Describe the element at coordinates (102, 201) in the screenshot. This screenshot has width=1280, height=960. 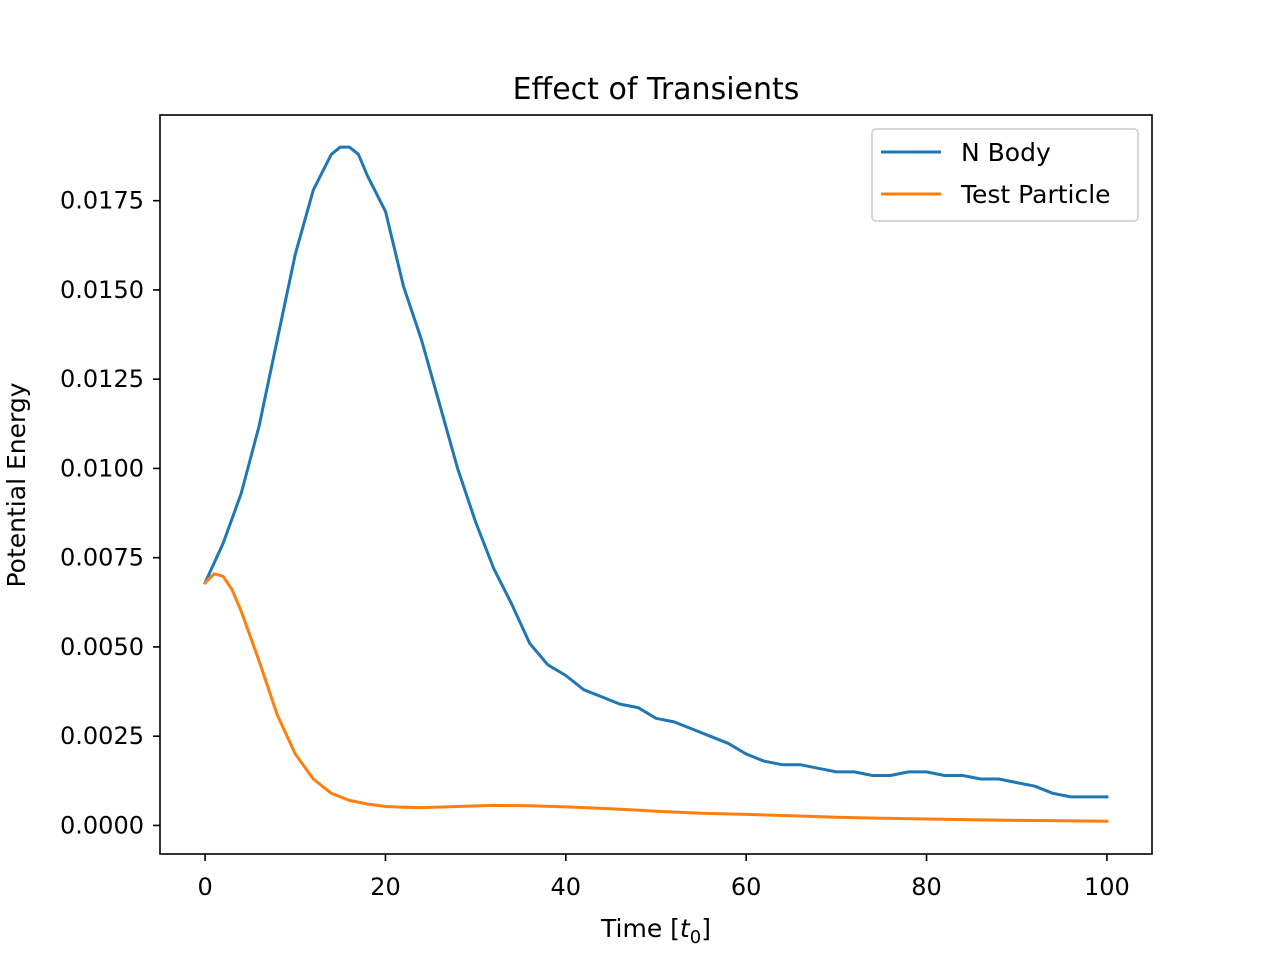
I see `y-tick-label: 0.0175` at that location.